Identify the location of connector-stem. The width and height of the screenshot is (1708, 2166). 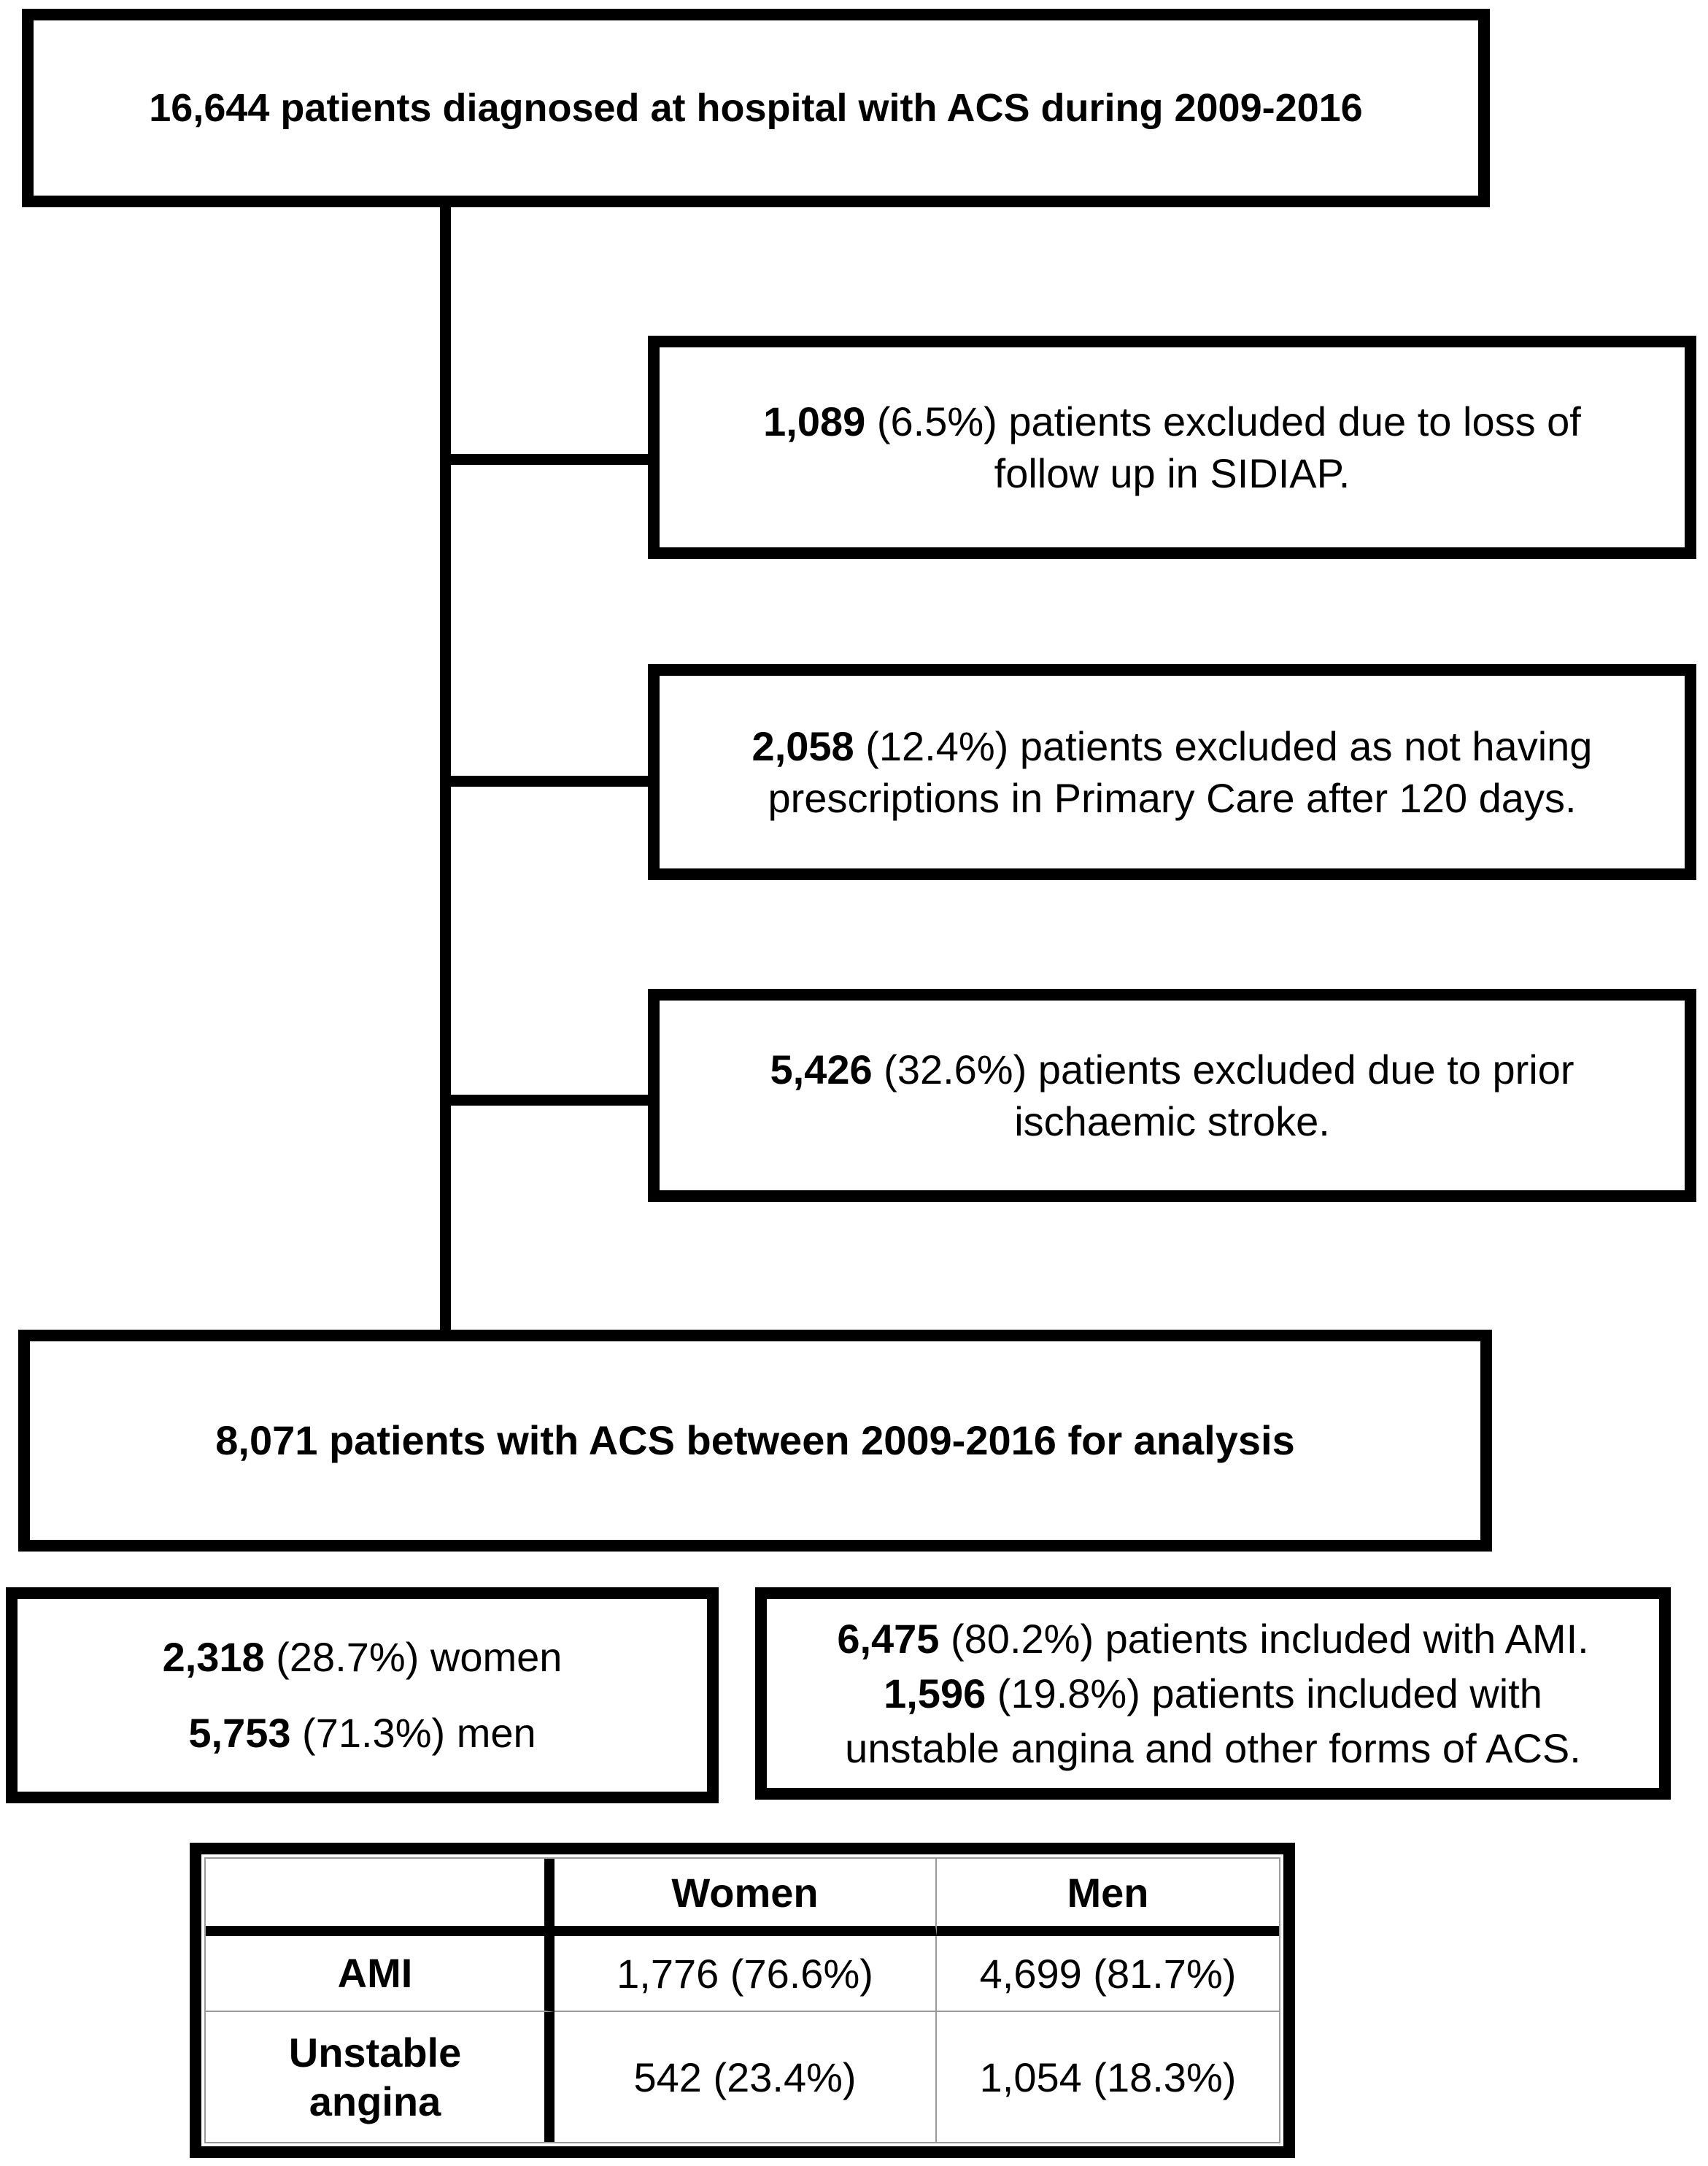
(445, 769).